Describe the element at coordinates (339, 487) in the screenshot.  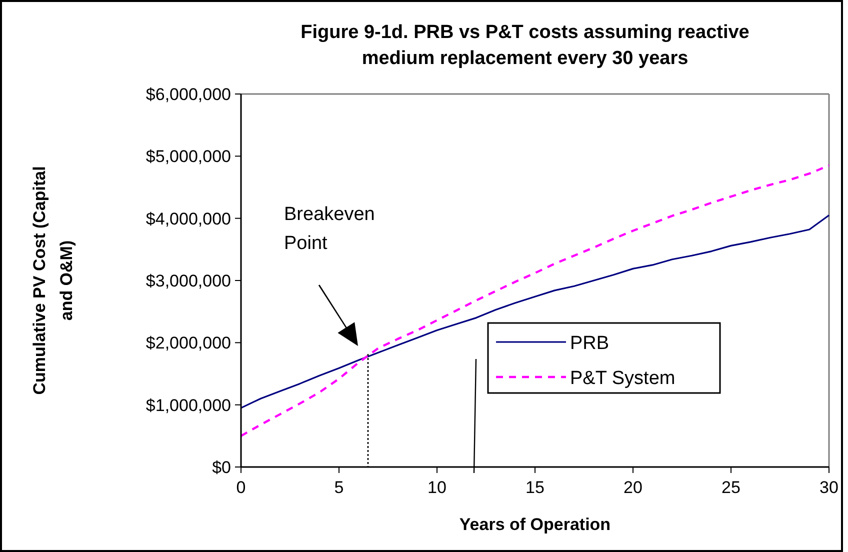
I see `x-tick-label: 5` at that location.